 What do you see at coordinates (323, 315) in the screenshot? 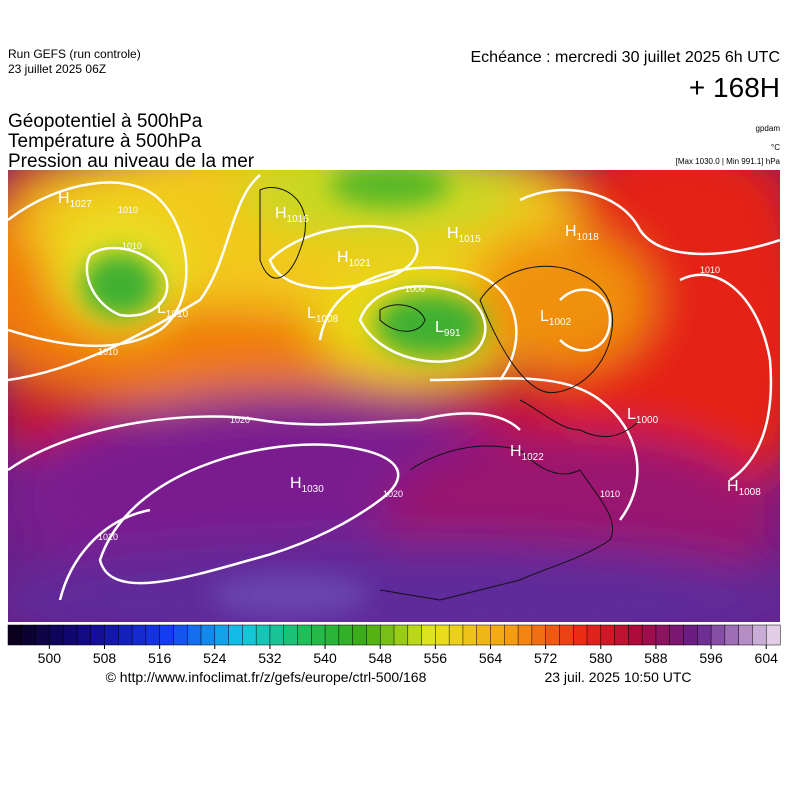
I see `pressure-center: L1008` at bounding box center [323, 315].